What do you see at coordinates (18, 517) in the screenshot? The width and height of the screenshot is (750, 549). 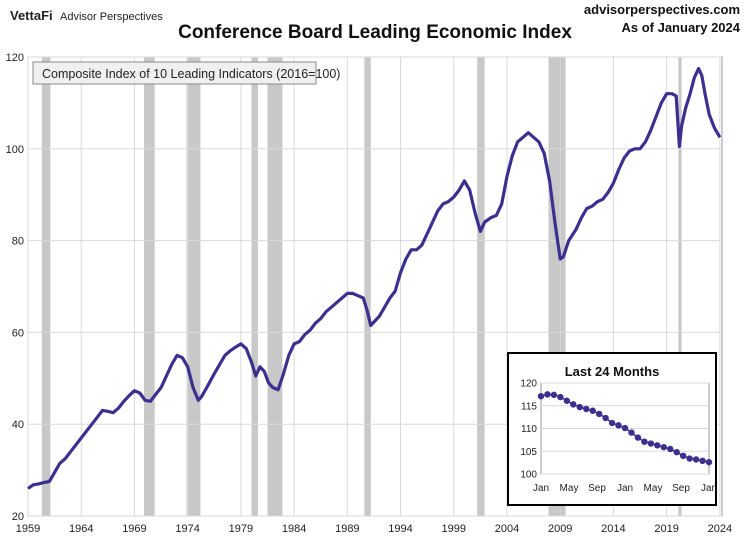 I see `main-y-tick-label: 20` at bounding box center [18, 517].